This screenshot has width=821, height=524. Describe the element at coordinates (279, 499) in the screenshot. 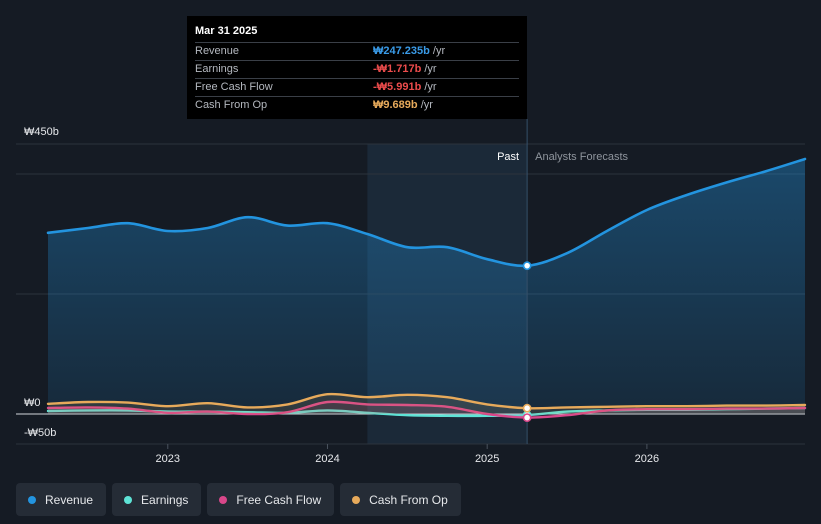

I see `legend-label: Free Cash Flow` at that location.